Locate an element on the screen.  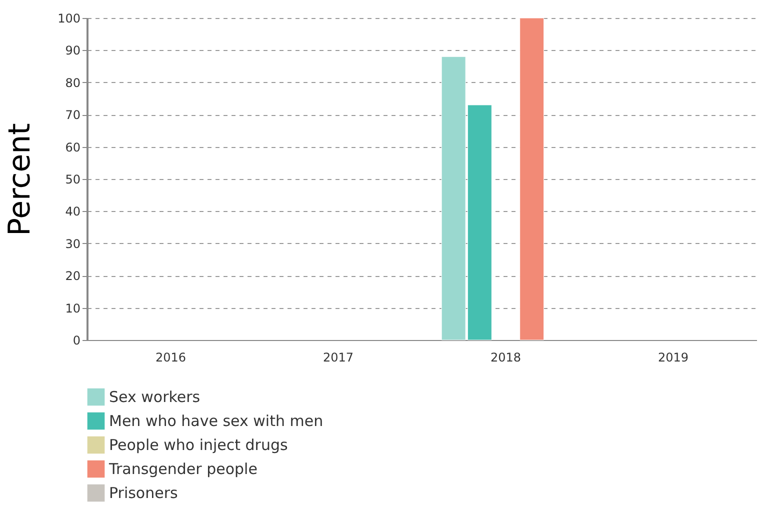
x-tick-label: 2019 is located at coordinates (673, 357).